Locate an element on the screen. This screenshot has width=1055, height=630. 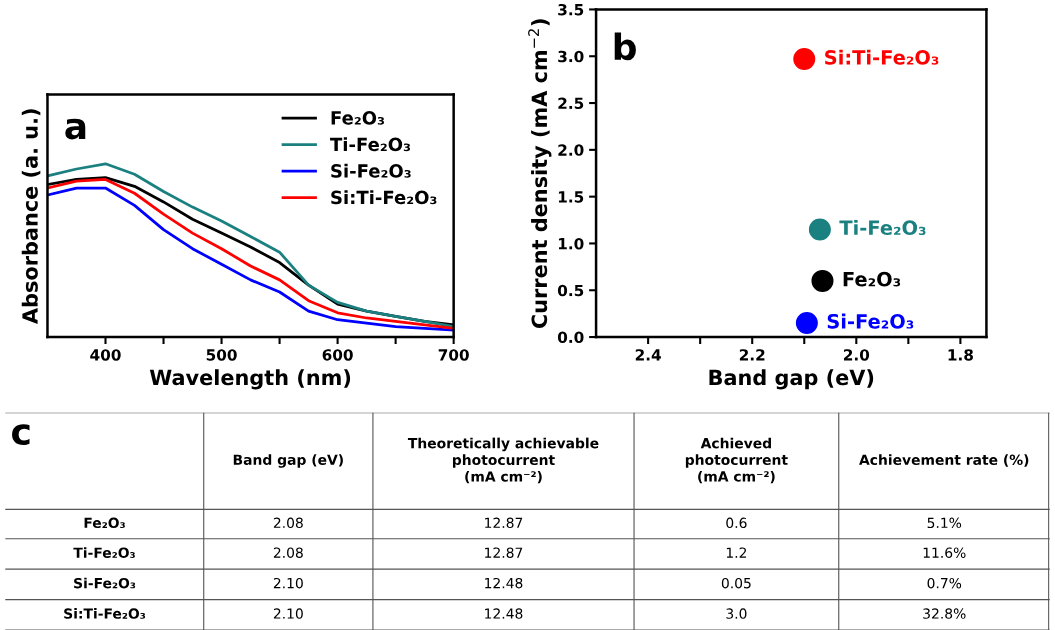
category-label: Achieved photocurrent (mA cm⁻²) is located at coordinates (736, 460).